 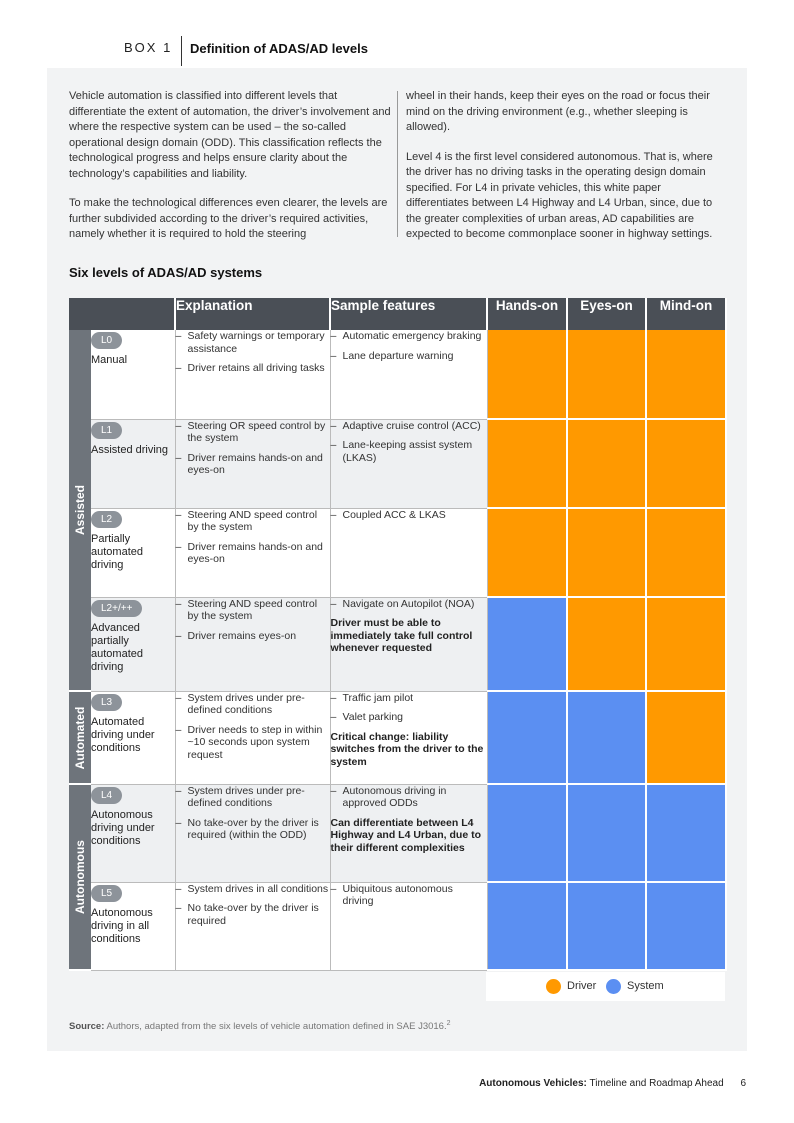 What do you see at coordinates (409, 314) in the screenshot?
I see `header-sample-features: Sample features` at bounding box center [409, 314].